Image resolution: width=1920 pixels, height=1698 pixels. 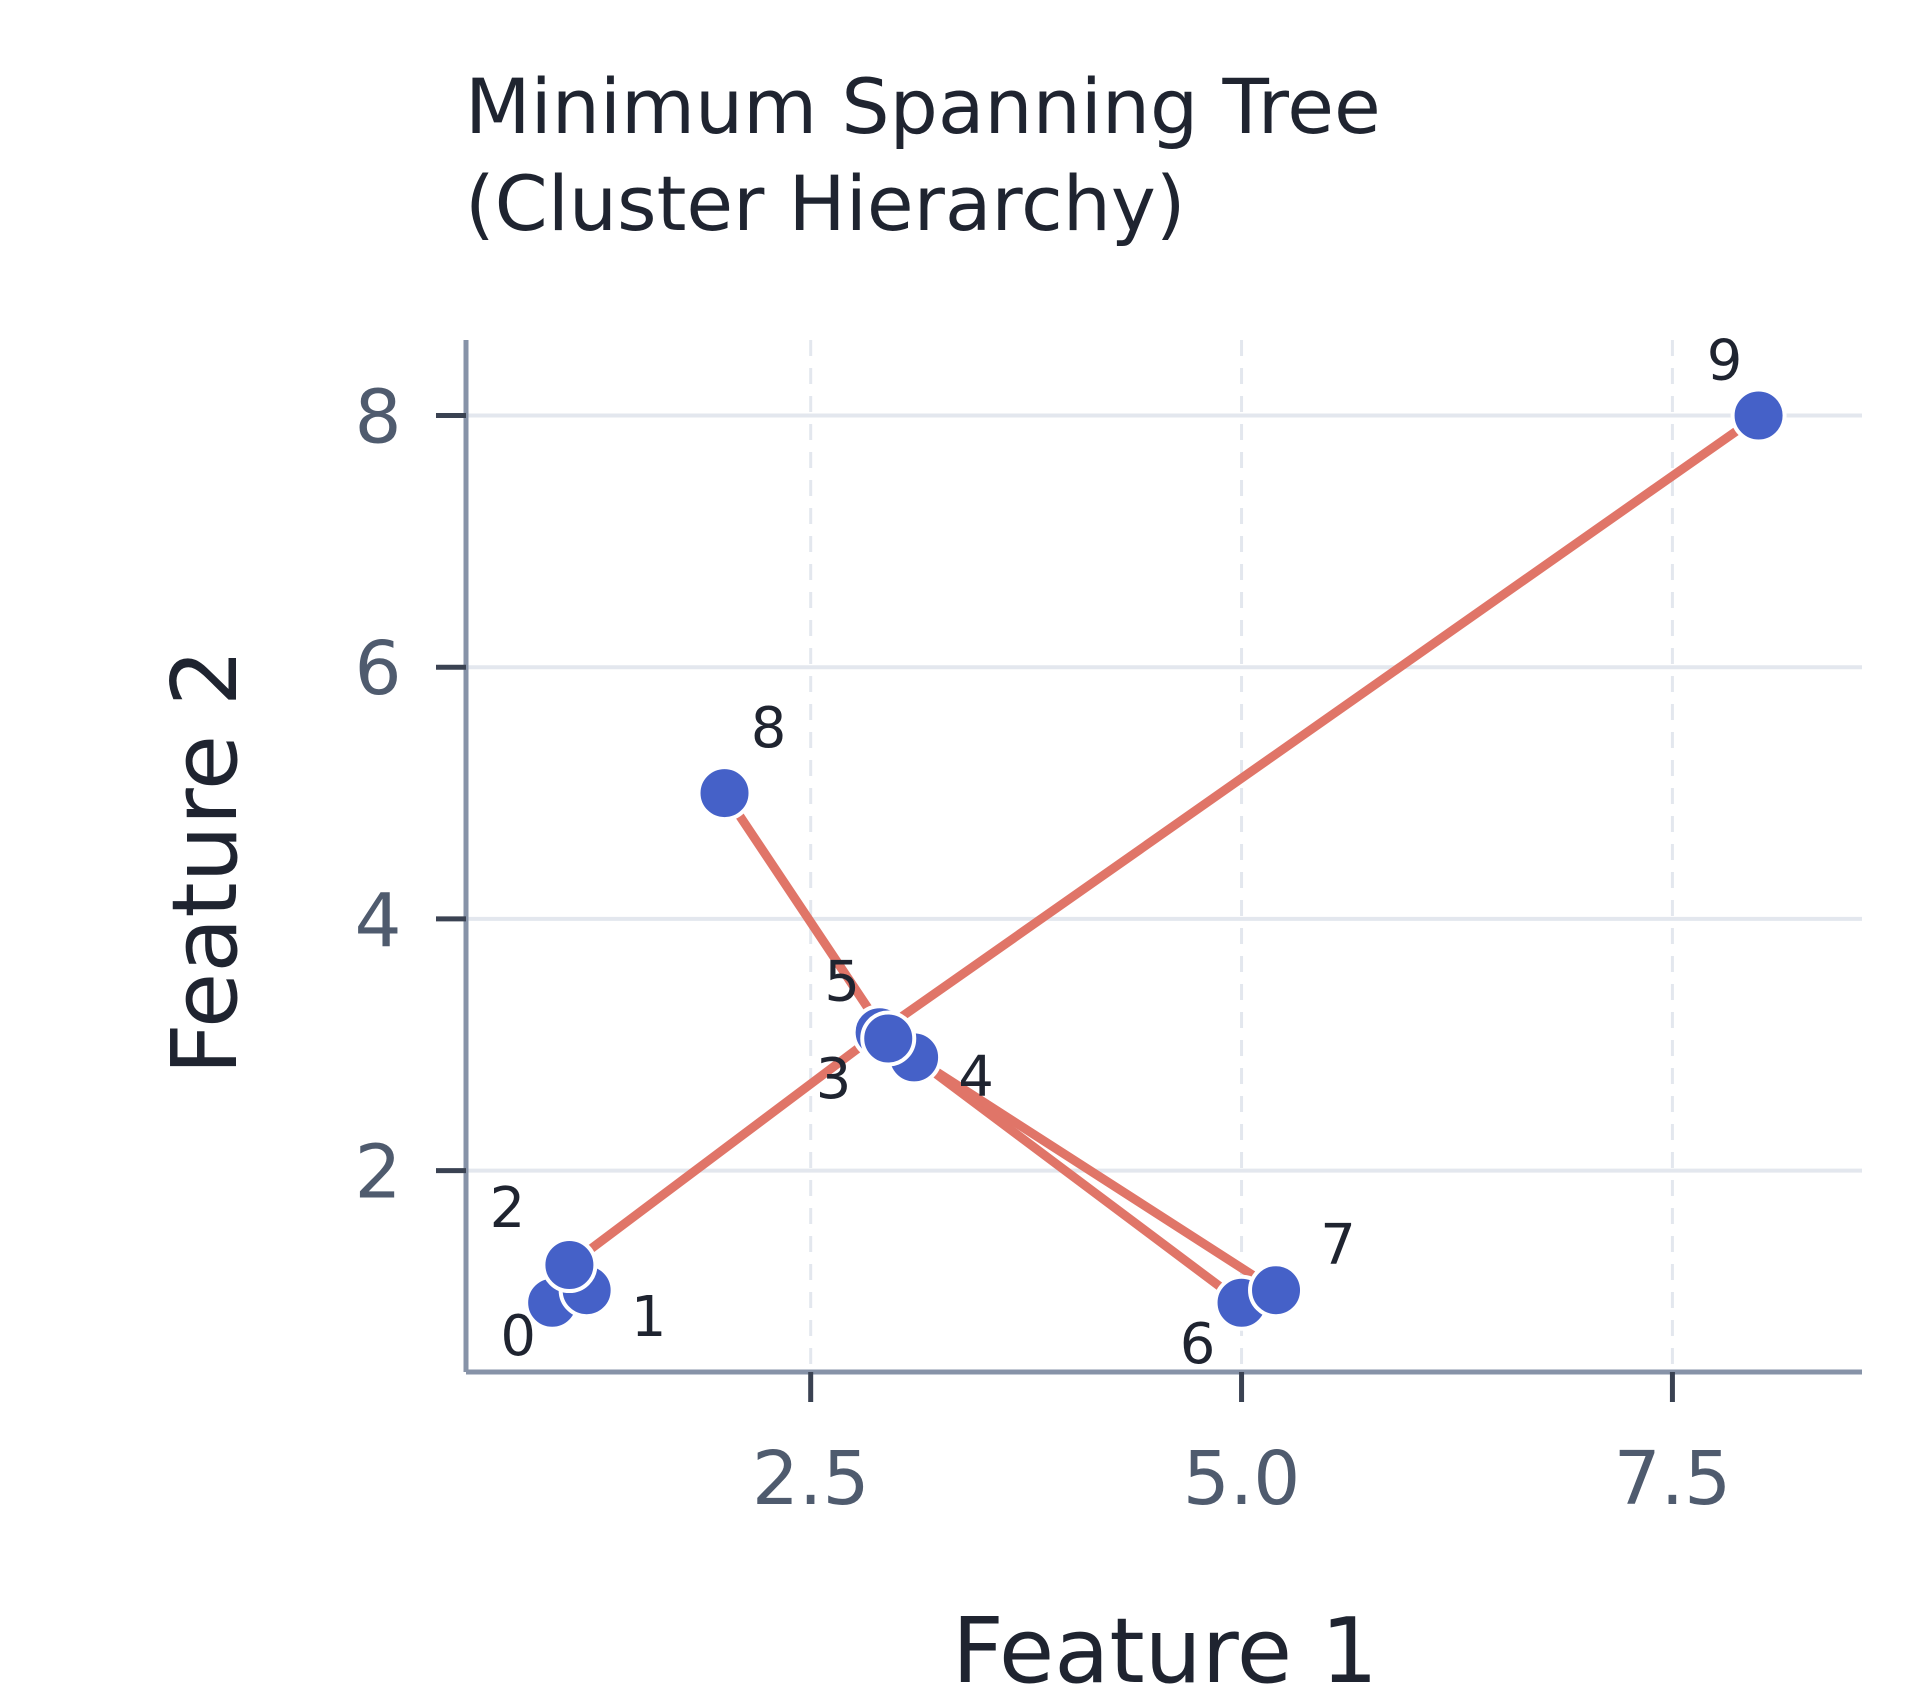 I want to click on y-tick-label-4: 4, so click(x=377, y=921).